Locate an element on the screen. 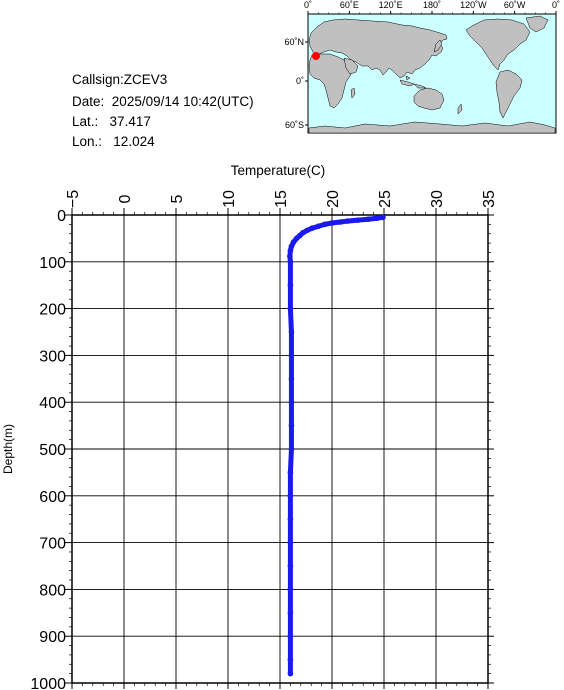  eurasia-landmass is located at coordinates (378, 48).